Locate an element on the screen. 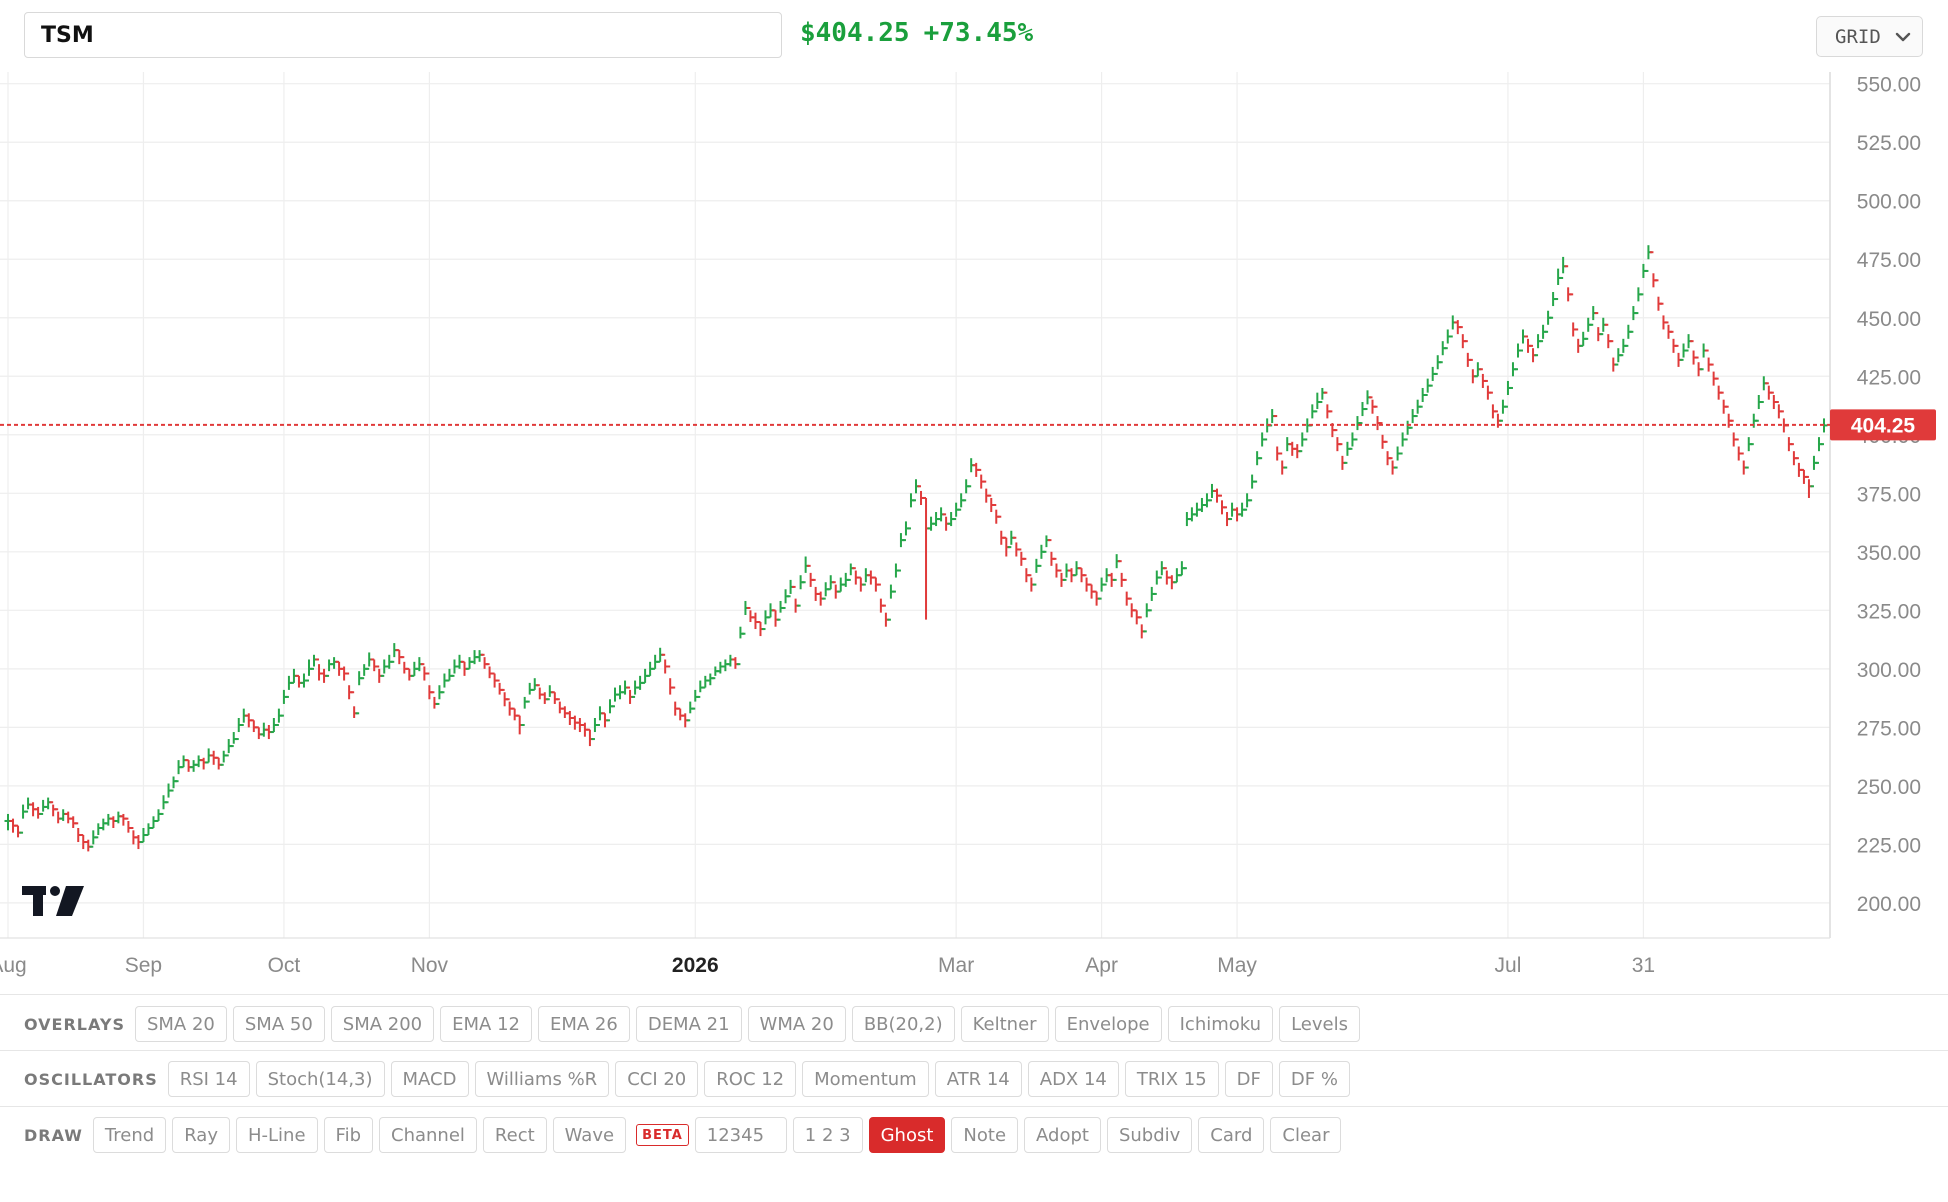  view-mode-select: GRID is located at coordinates (1869, 36).